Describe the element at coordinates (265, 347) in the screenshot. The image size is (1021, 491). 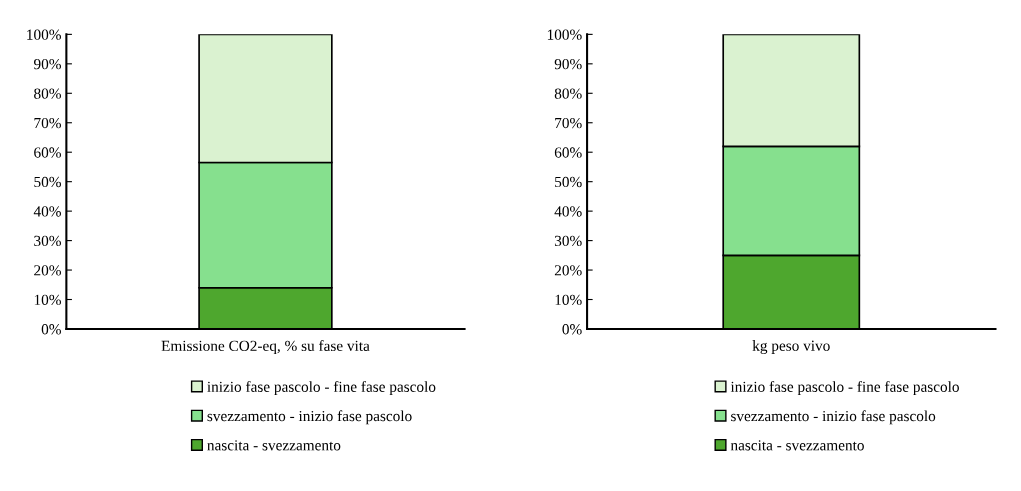
I see `x-tick-label: Emissione CO2-eq, % su fase vita` at that location.